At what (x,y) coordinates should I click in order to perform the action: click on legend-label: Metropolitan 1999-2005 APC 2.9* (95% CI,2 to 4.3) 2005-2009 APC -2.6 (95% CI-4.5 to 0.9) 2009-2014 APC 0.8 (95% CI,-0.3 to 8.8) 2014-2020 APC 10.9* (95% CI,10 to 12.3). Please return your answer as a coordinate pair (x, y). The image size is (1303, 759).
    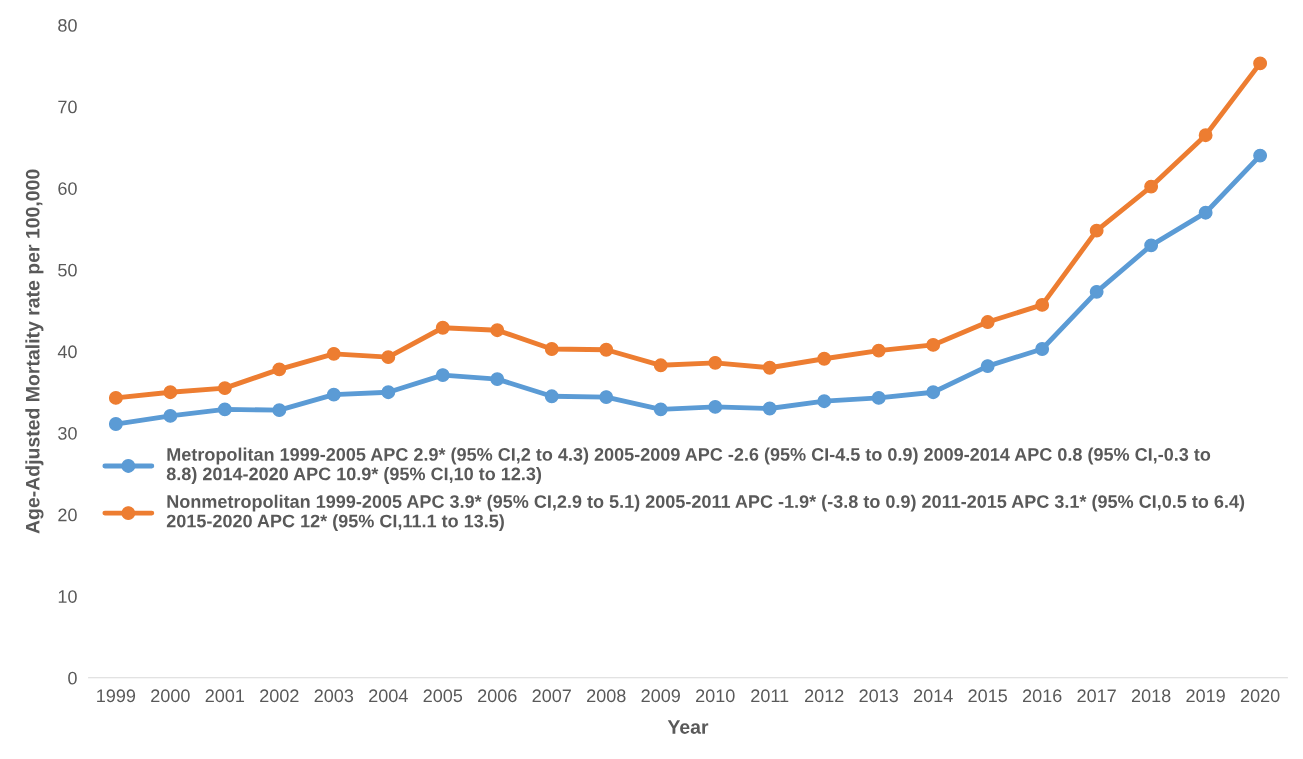
    Looking at the image, I should click on (688, 465).